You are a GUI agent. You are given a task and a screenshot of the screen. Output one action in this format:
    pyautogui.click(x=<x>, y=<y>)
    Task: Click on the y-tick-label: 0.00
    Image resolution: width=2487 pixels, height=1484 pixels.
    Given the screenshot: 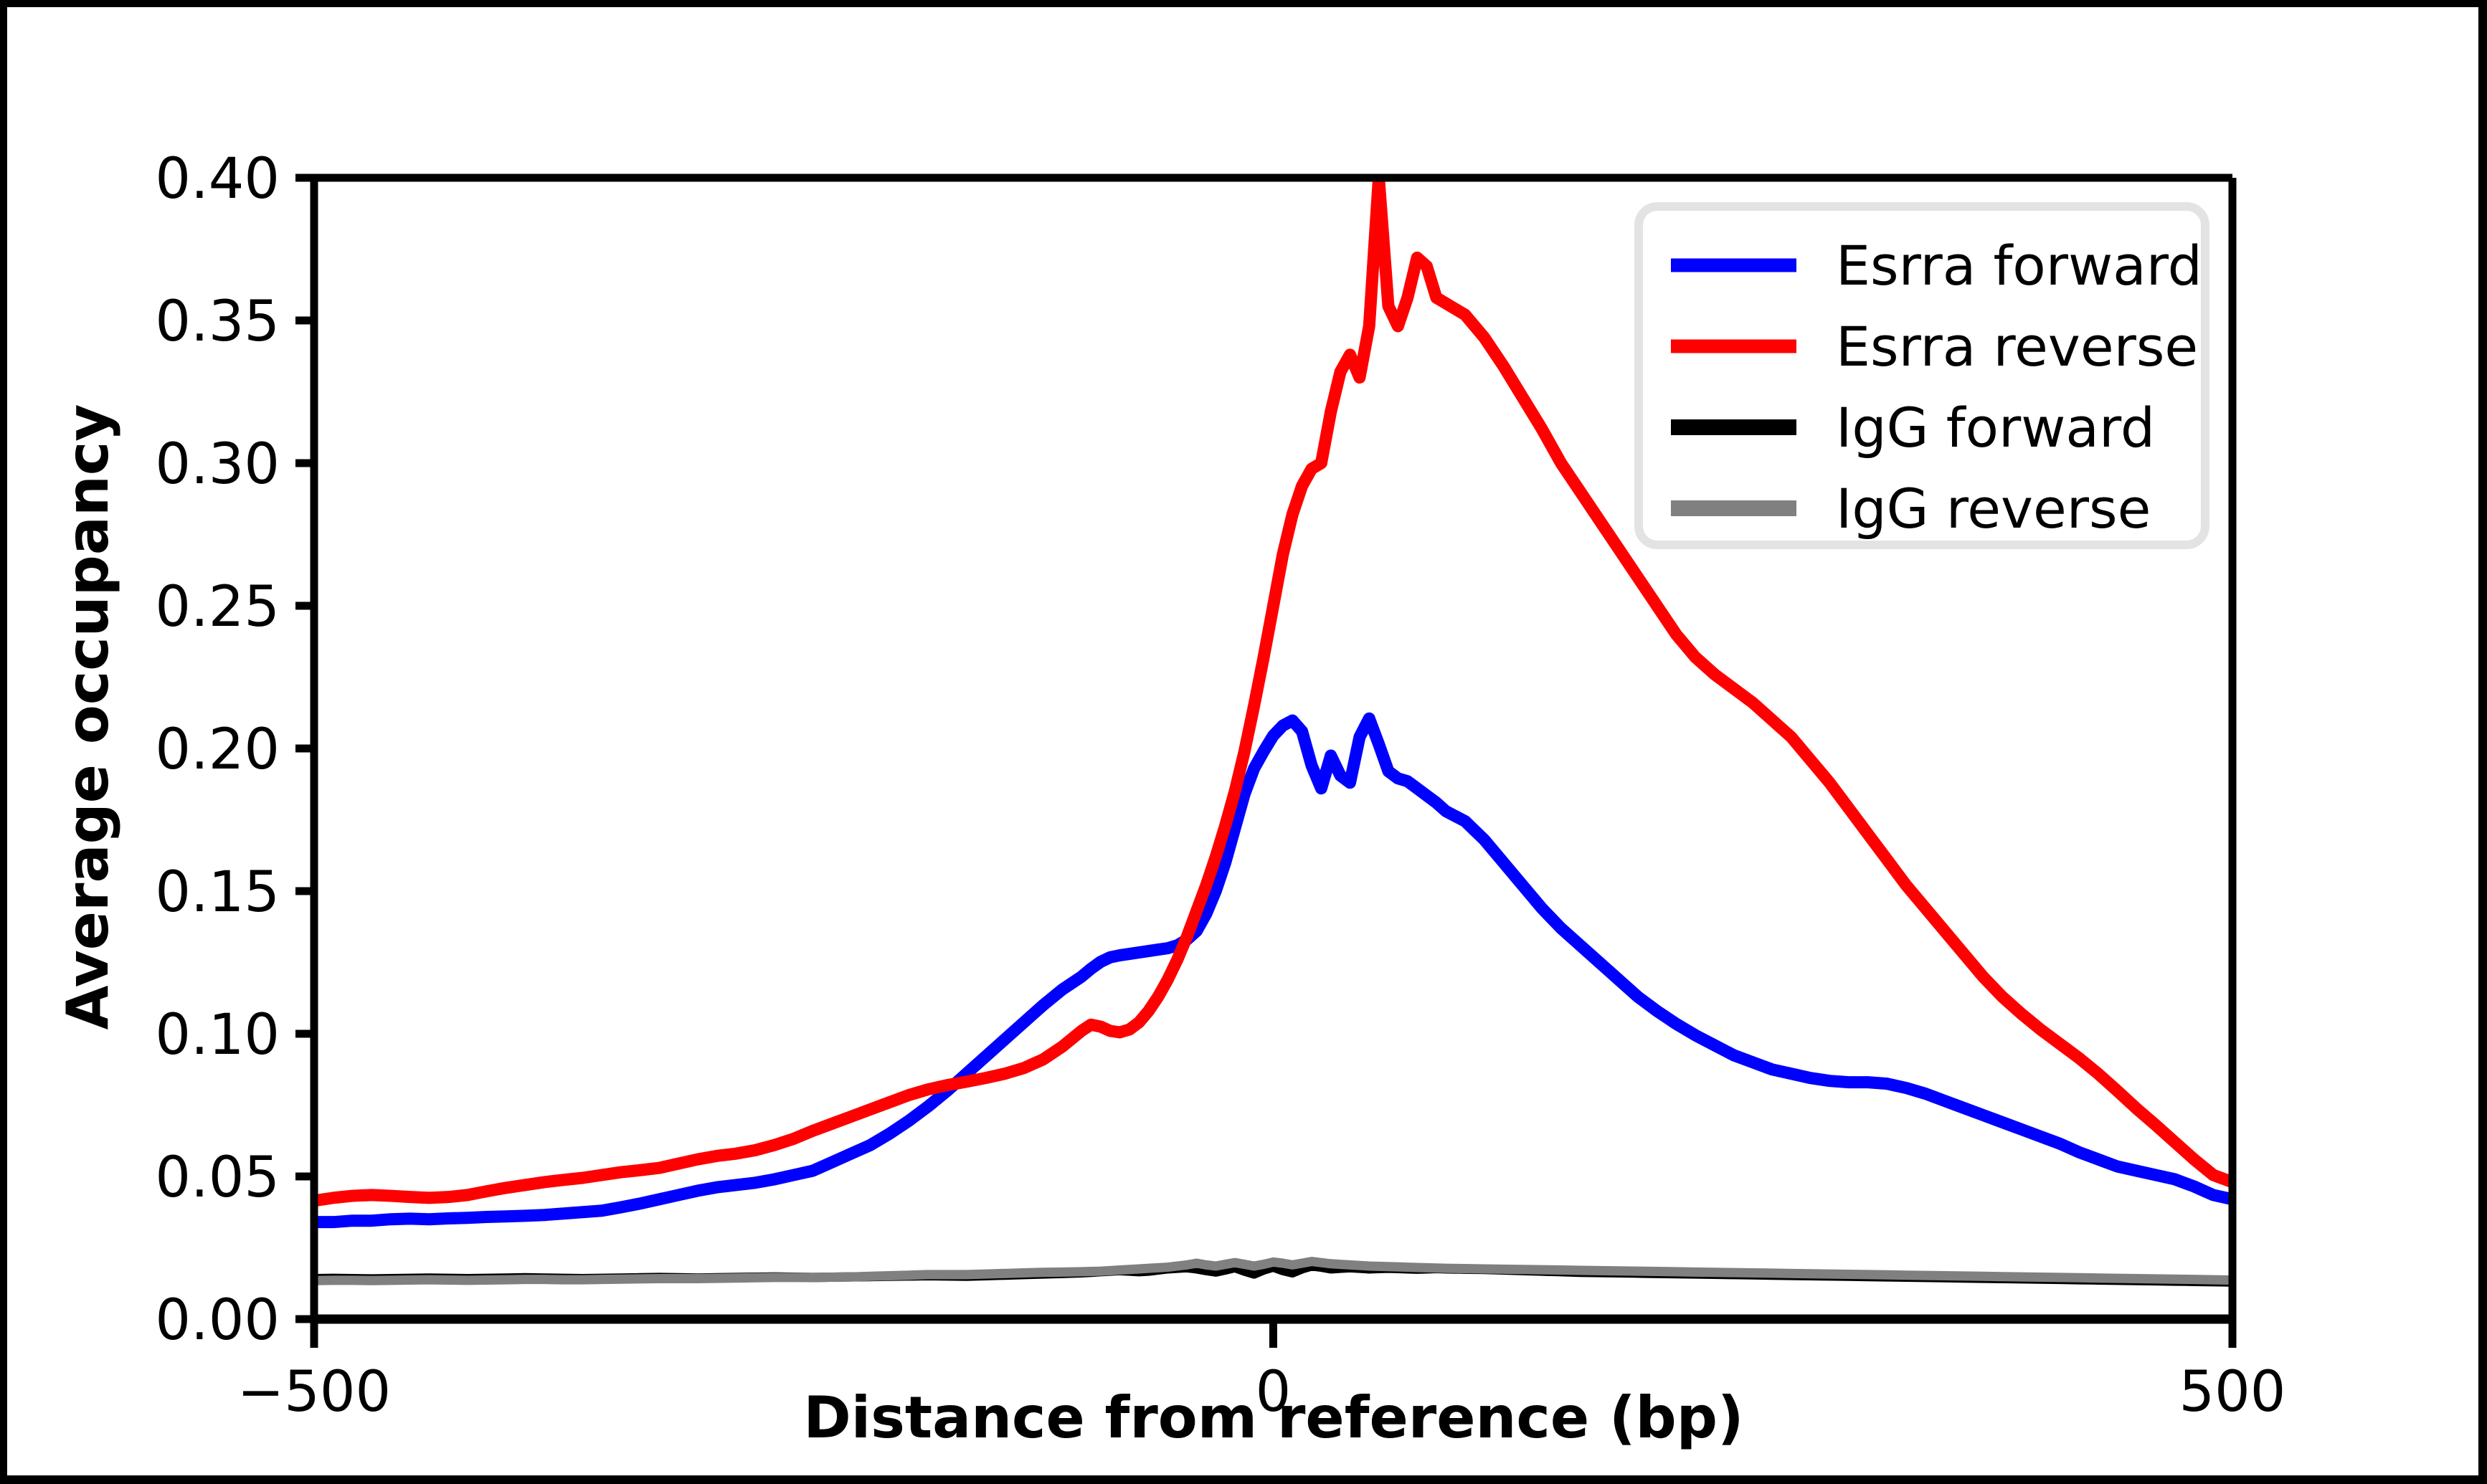 What is the action you would take?
    pyautogui.click(x=218, y=1321)
    